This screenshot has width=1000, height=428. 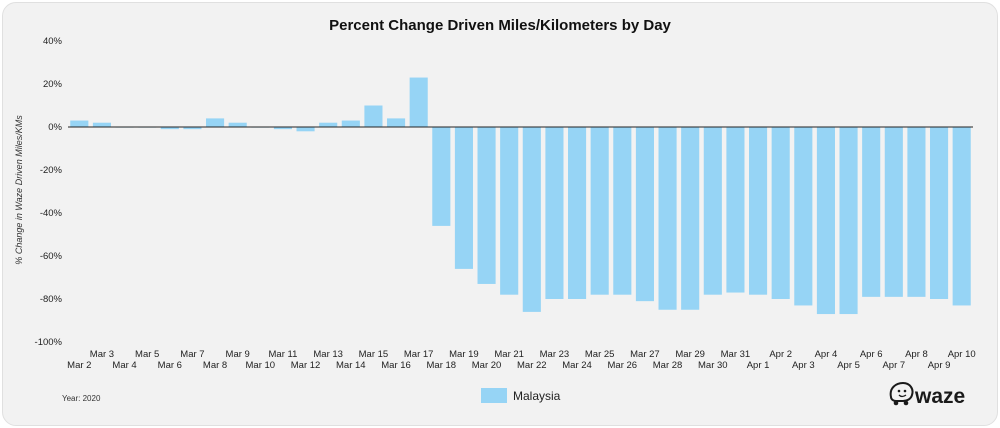 What do you see at coordinates (124, 365) in the screenshot?
I see `x-tick-label: Mar 4` at bounding box center [124, 365].